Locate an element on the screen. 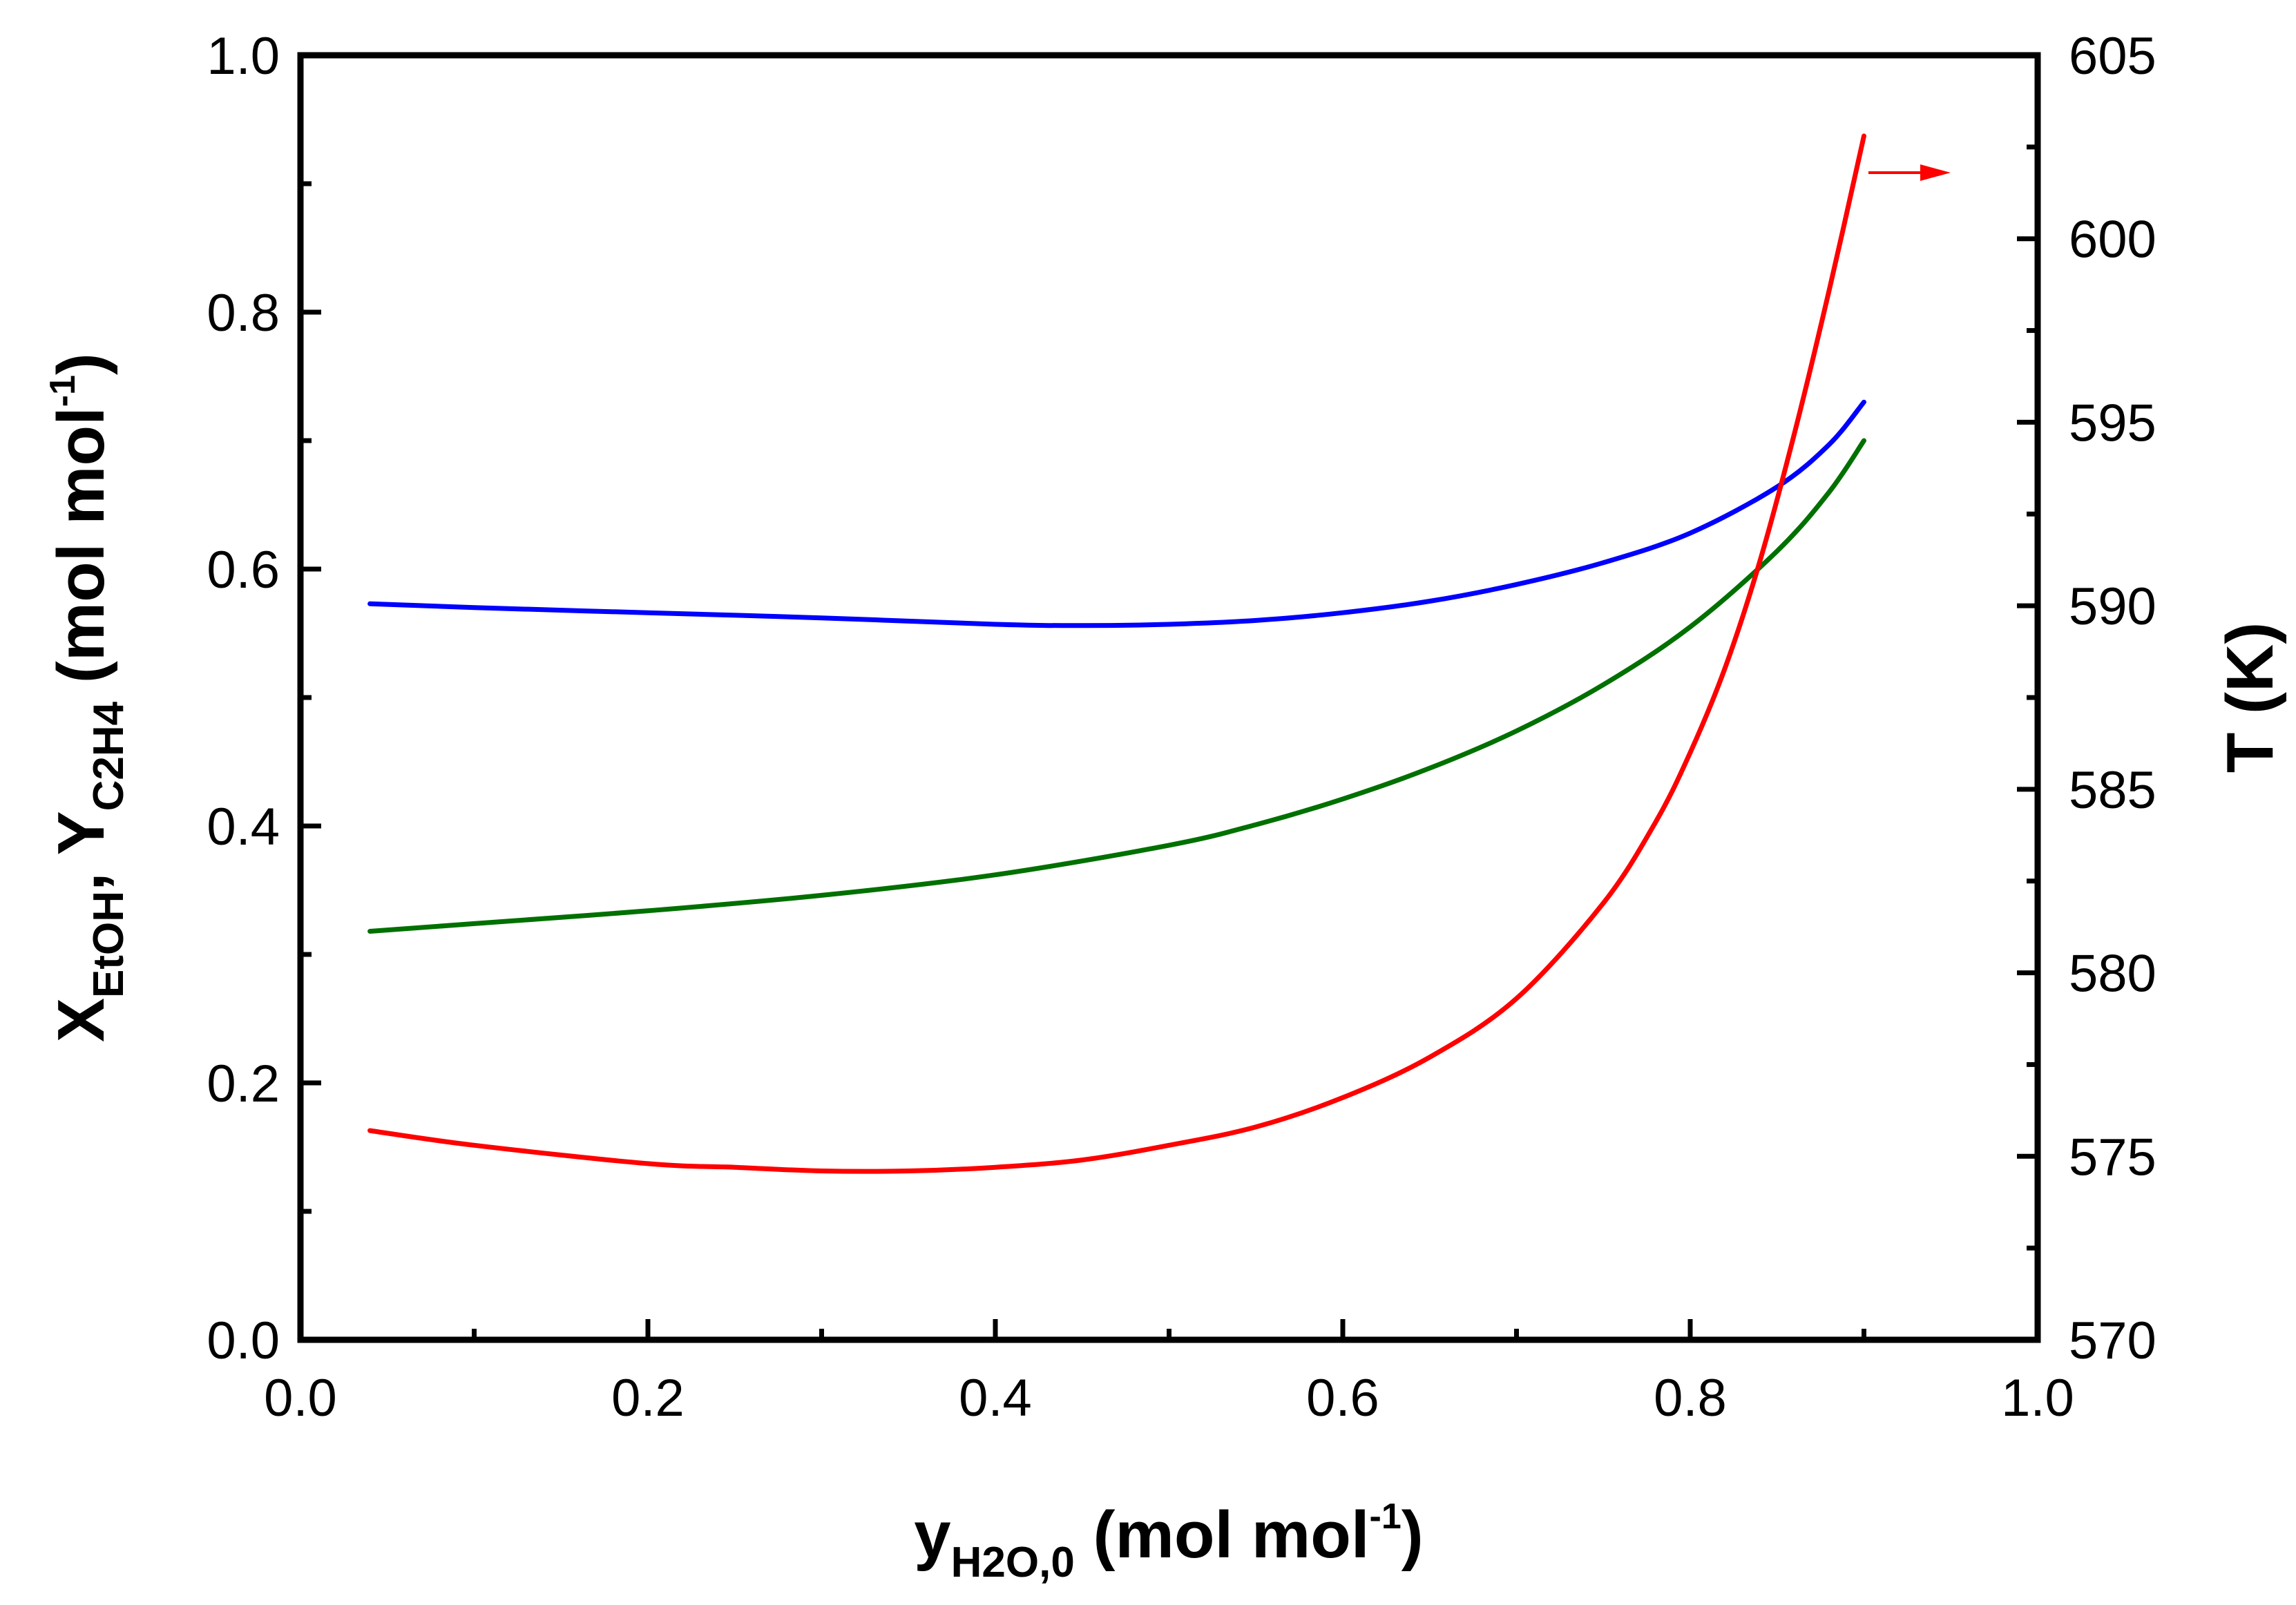  x-tick-label: 0.8 is located at coordinates (1690, 1398).